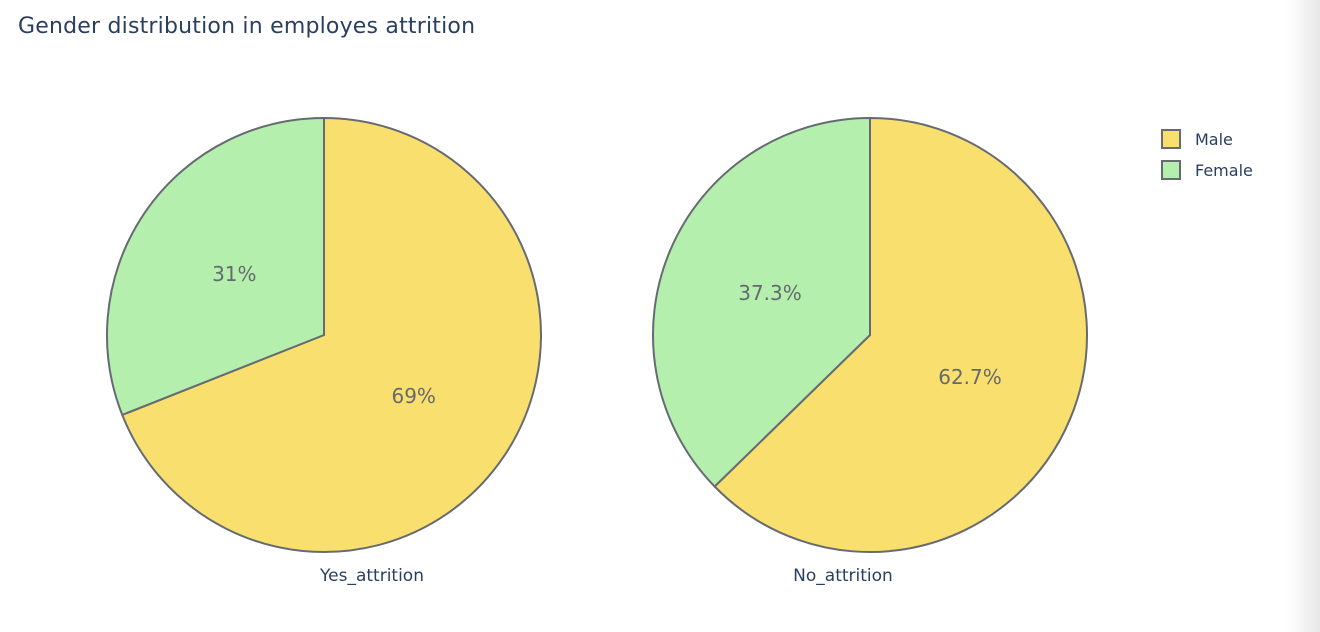 The image size is (1320, 632). I want to click on legend-swatch-male-icon, so click(1171, 139).